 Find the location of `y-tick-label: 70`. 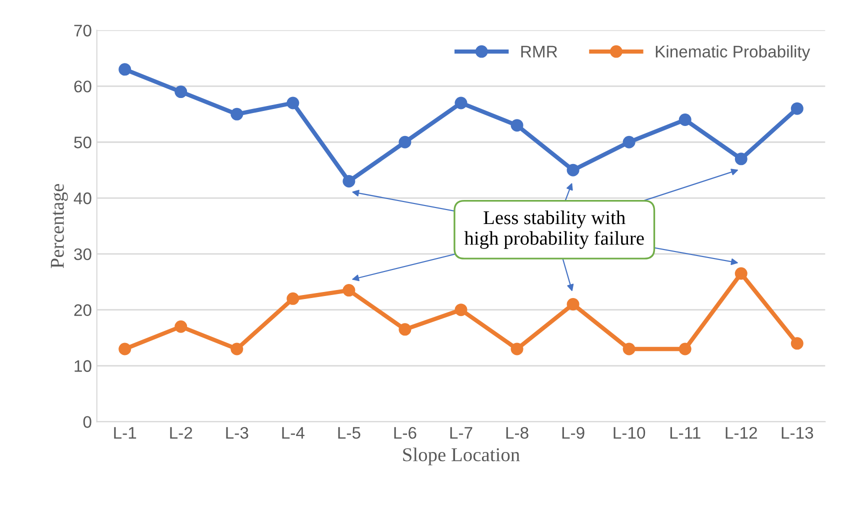

y-tick-label: 70 is located at coordinates (83, 30).